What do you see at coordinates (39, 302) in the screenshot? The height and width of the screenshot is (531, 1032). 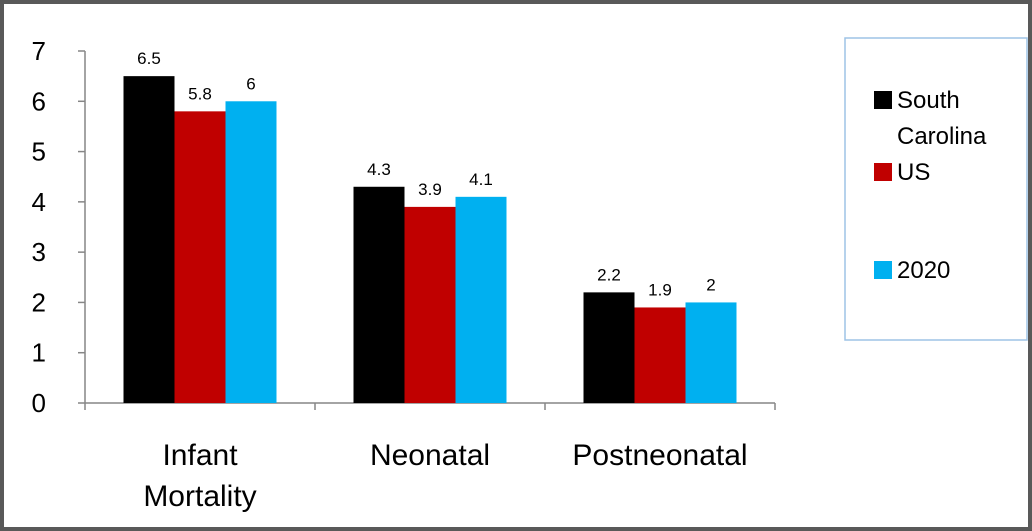 I see `y-tick-label: 2` at bounding box center [39, 302].